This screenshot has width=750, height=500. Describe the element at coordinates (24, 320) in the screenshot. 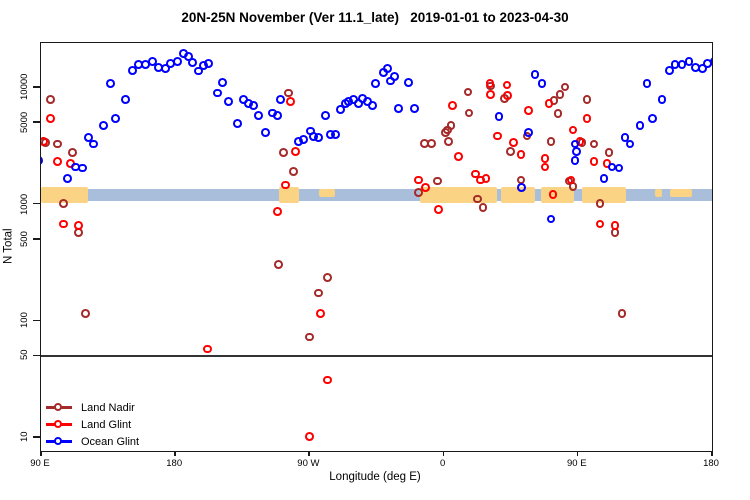

I see `y-axis-tick-label: 100` at that location.